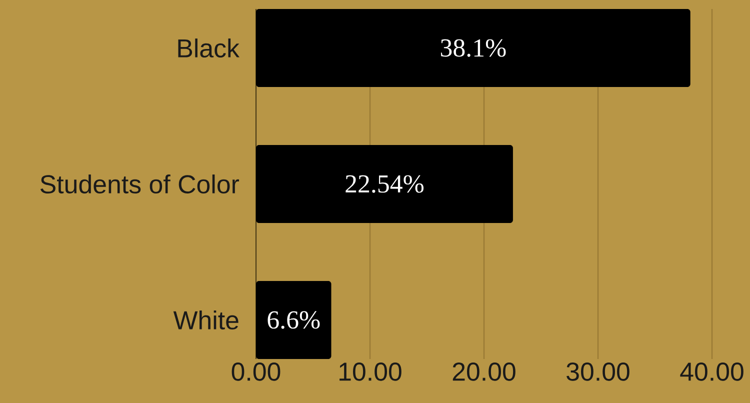 Image resolution: width=750 pixels, height=403 pixels. Describe the element at coordinates (140, 184) in the screenshot. I see `y-tick-label: Students of Color` at that location.